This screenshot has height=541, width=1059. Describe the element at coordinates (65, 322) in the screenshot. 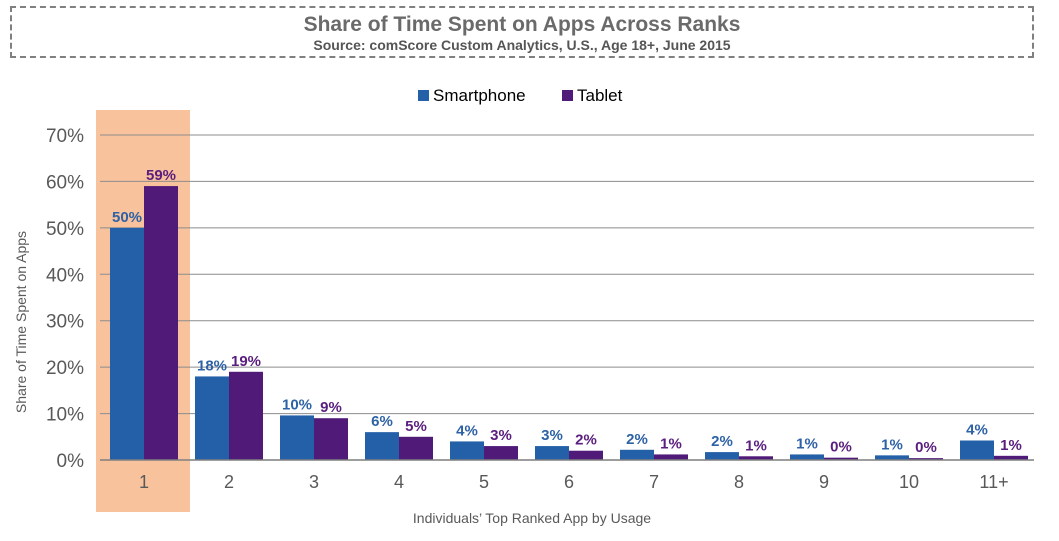

I see `y-tick-label: 30%` at that location.